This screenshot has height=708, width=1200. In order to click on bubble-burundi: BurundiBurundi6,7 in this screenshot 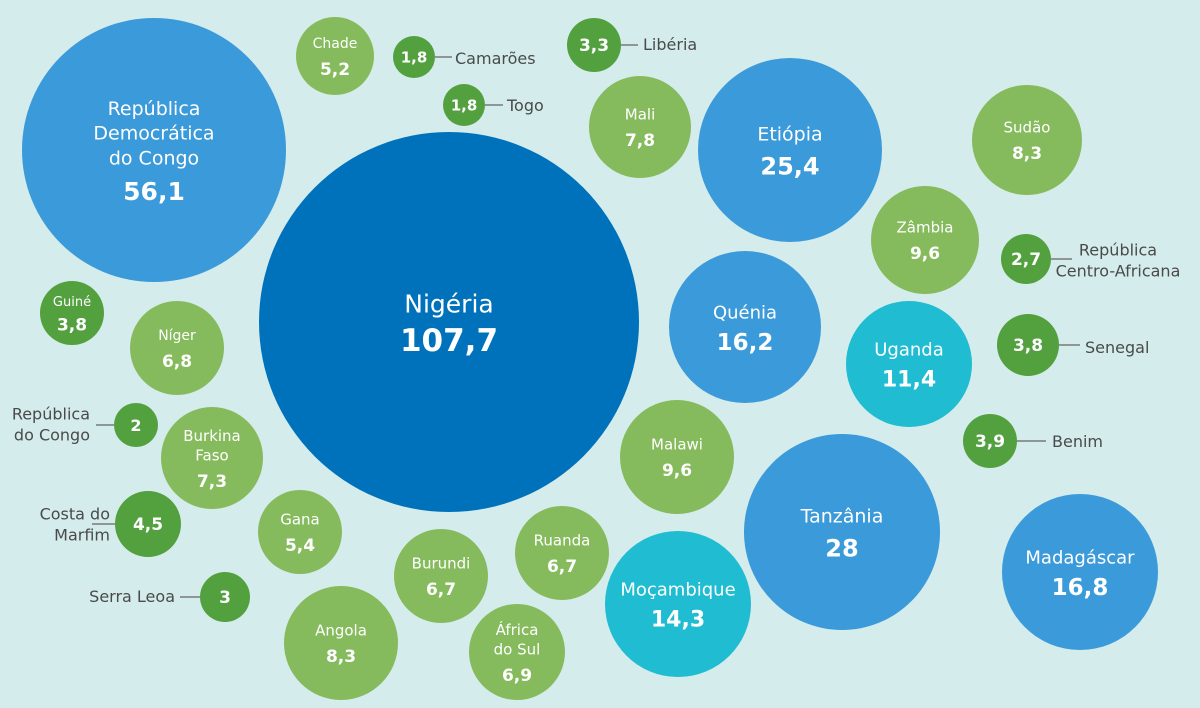, I will do `click(441, 576)`.